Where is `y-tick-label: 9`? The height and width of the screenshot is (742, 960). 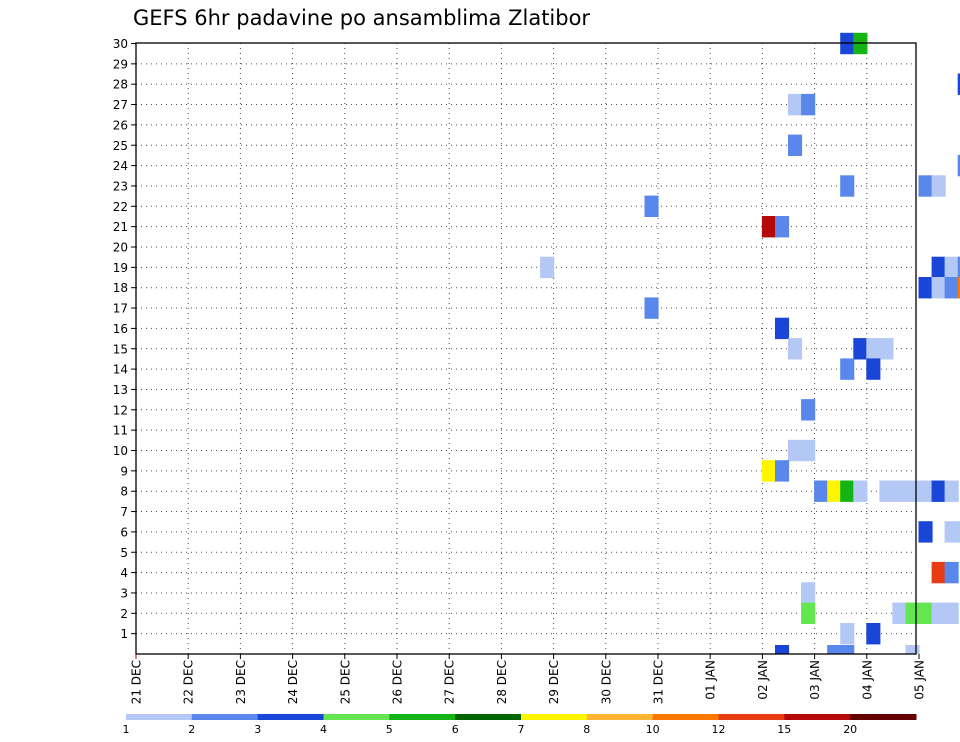
y-tick-label: 9 is located at coordinates (124, 471).